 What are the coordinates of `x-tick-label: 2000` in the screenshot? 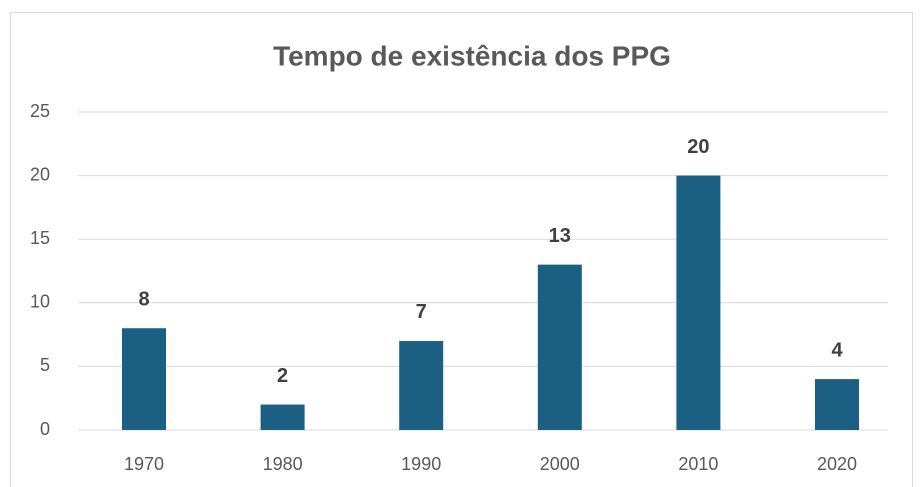 It's located at (560, 464).